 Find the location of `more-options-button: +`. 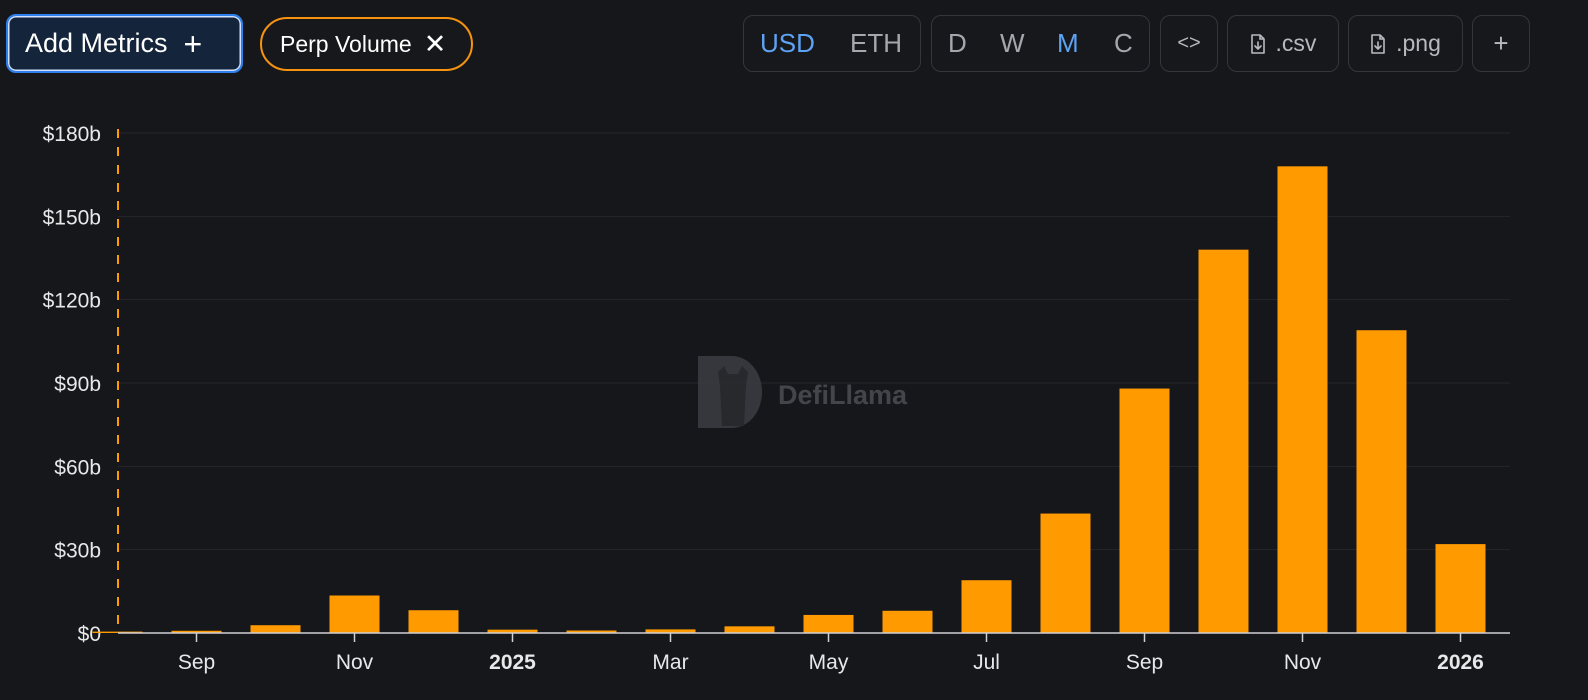

more-options-button: + is located at coordinates (1501, 43).